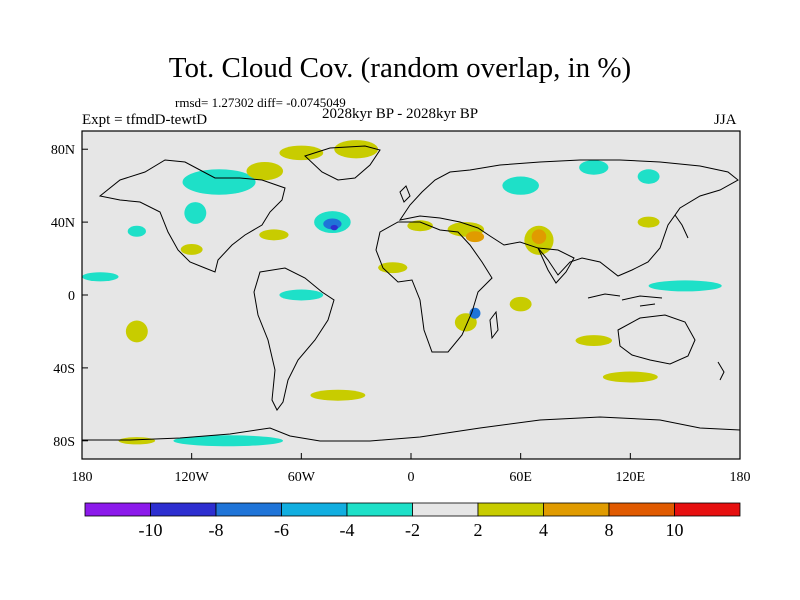 The height and width of the screenshot is (600, 800). Describe the element at coordinates (556, 265) in the screenshot. I see `coastline-india` at that location.